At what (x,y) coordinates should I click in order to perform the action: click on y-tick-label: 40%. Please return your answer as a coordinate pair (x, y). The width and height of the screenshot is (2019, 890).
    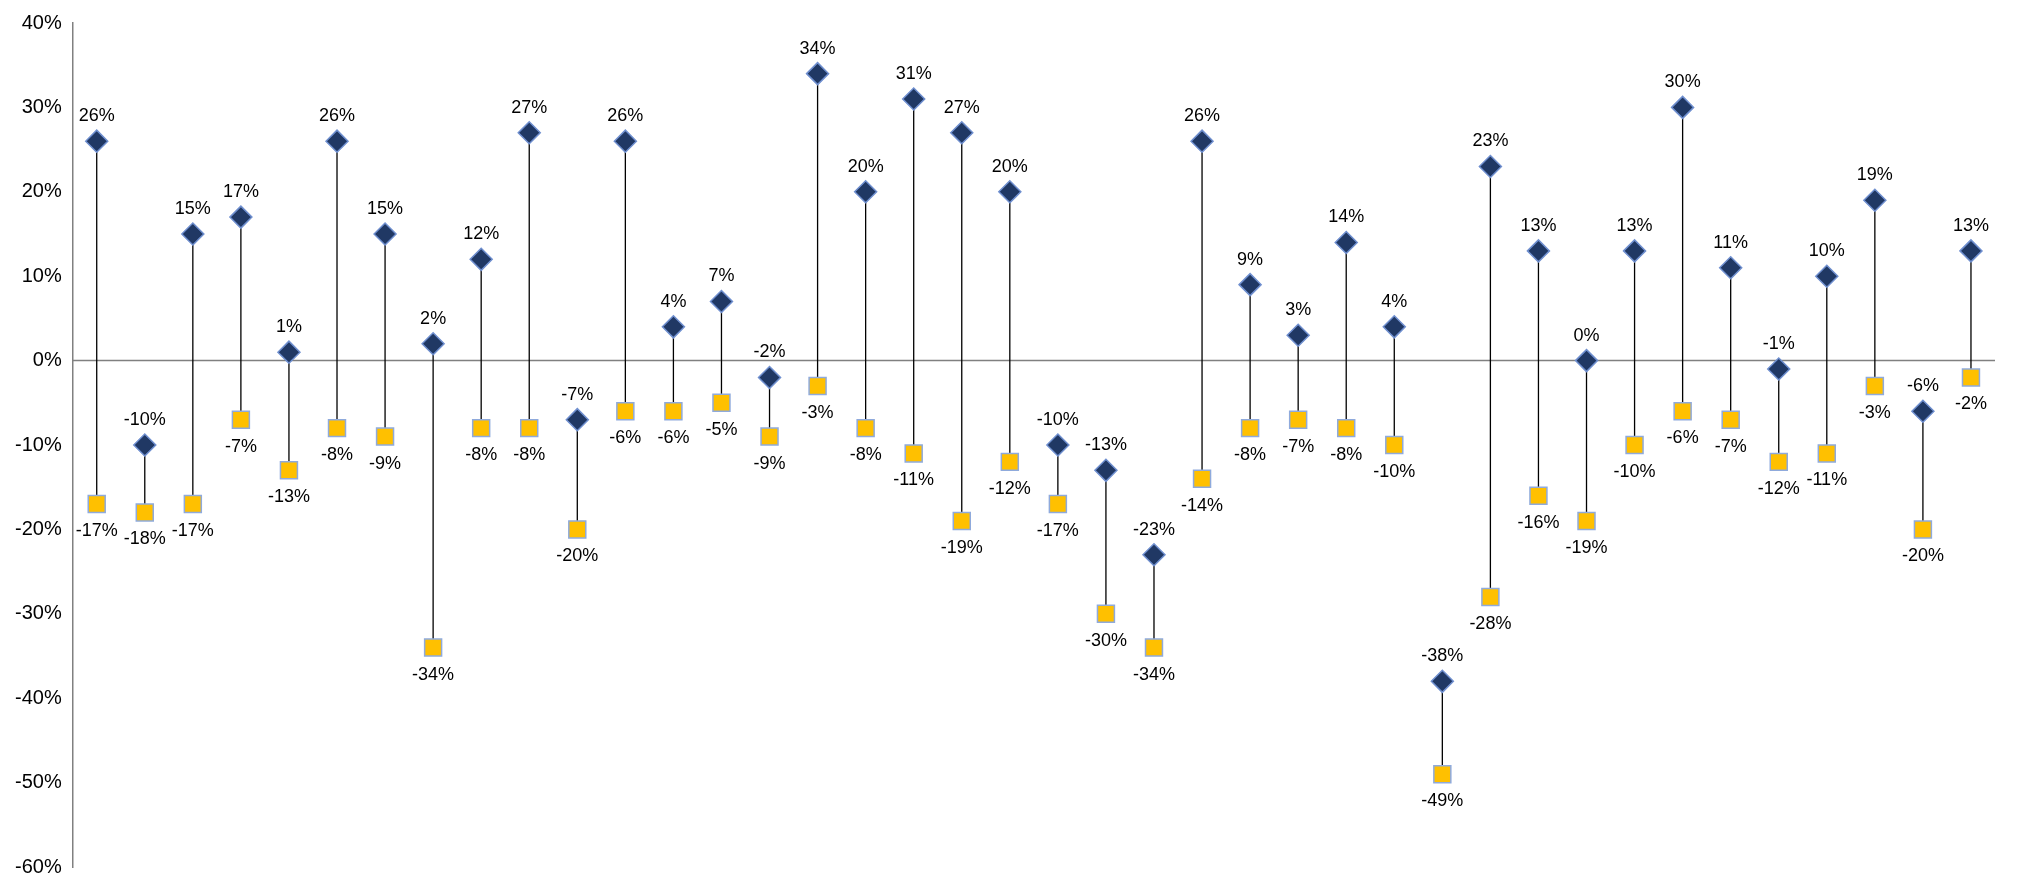
    Looking at the image, I should click on (41, 21).